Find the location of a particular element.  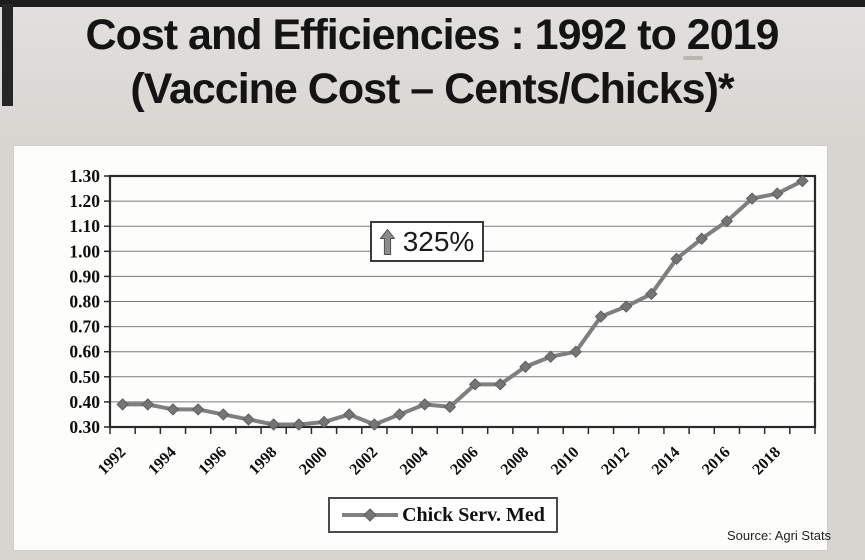

svg-text: 0.90 is located at coordinates (84, 276).